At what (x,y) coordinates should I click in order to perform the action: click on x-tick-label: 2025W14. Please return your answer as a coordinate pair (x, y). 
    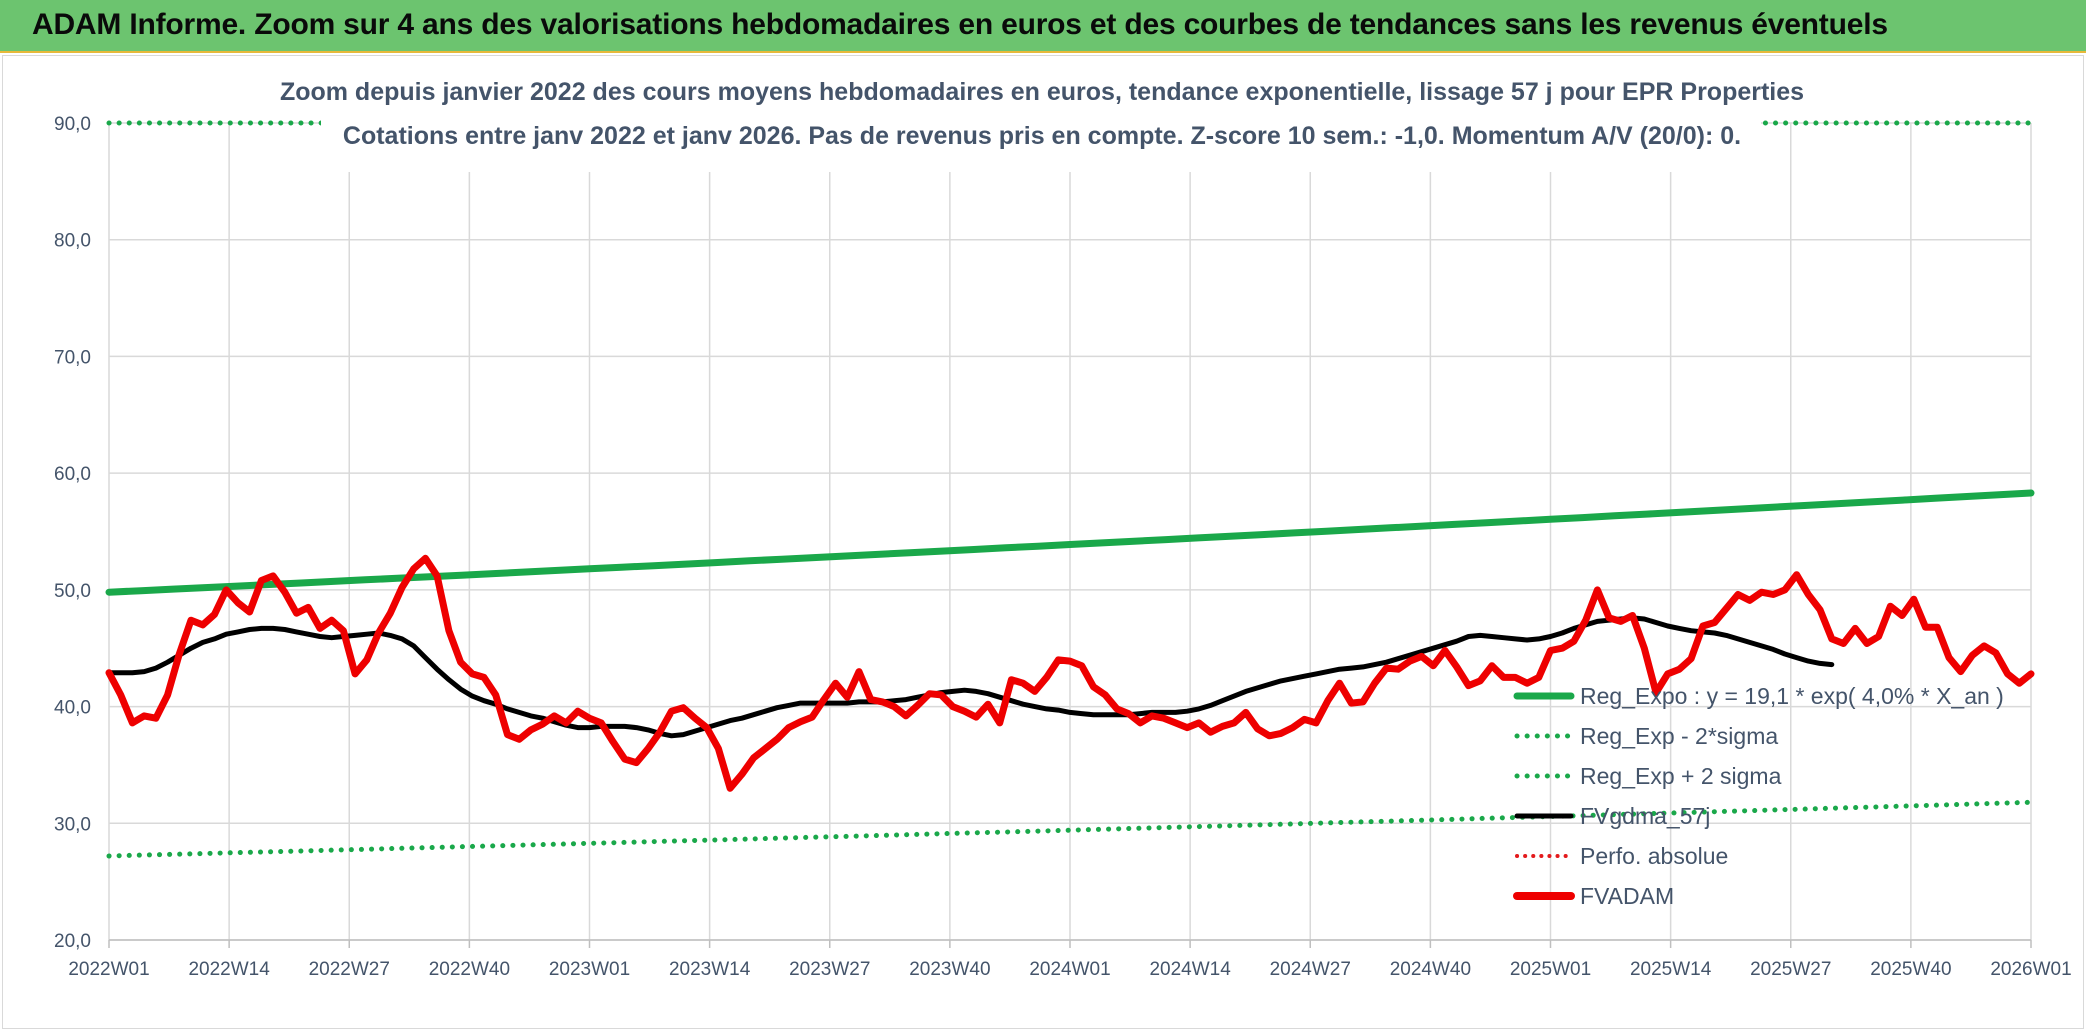
    Looking at the image, I should click on (1671, 969).